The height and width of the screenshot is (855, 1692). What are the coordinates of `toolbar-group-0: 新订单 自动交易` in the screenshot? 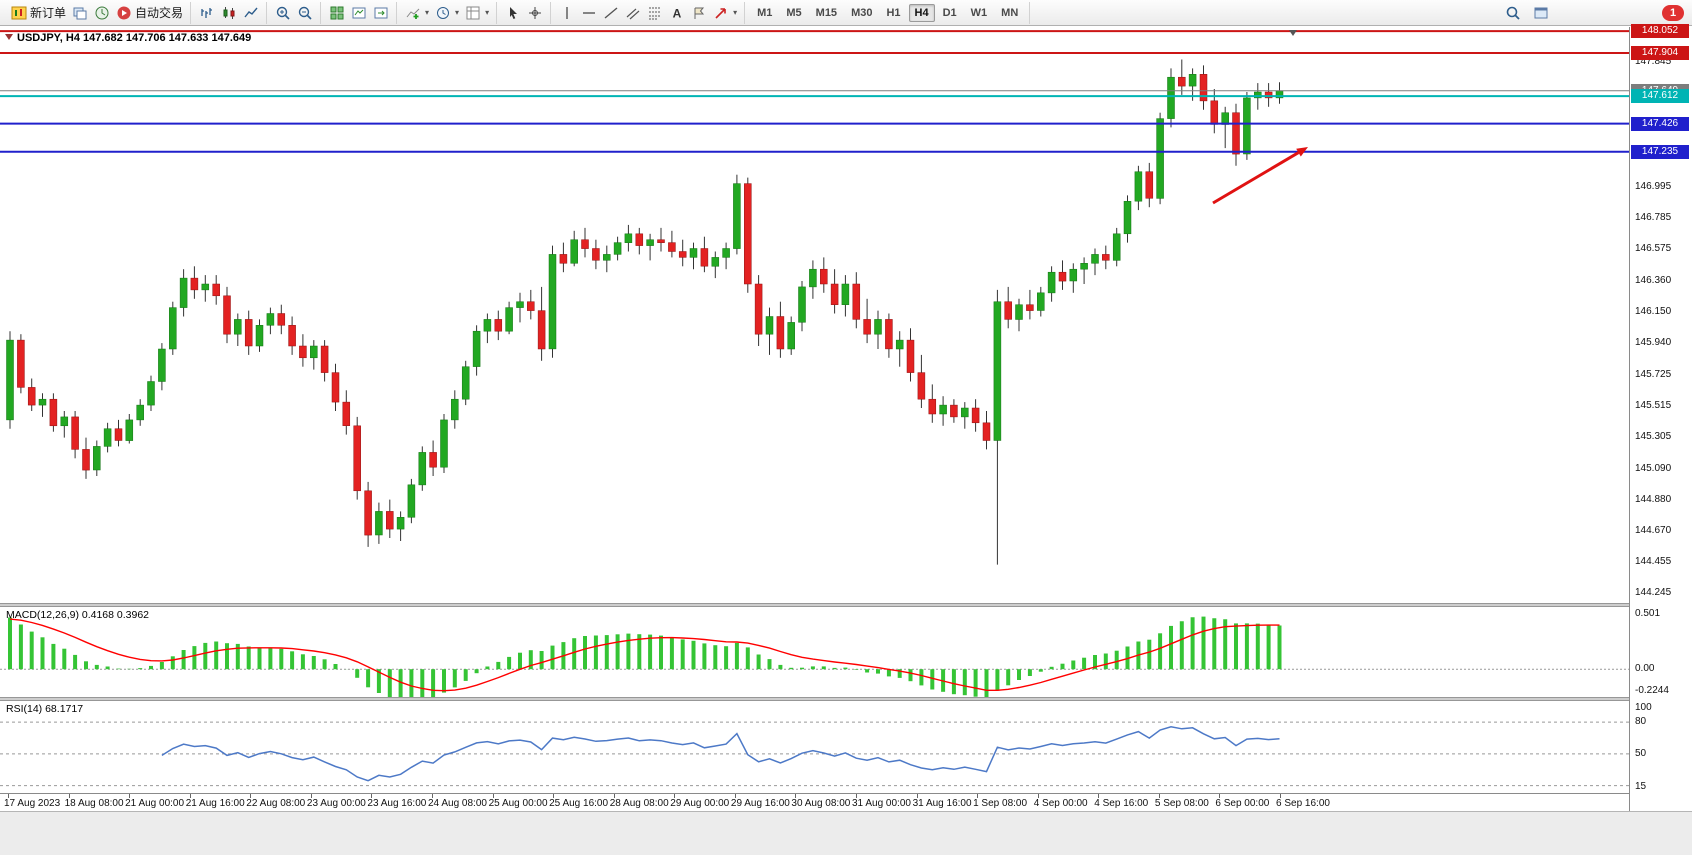 It's located at (98, 12).